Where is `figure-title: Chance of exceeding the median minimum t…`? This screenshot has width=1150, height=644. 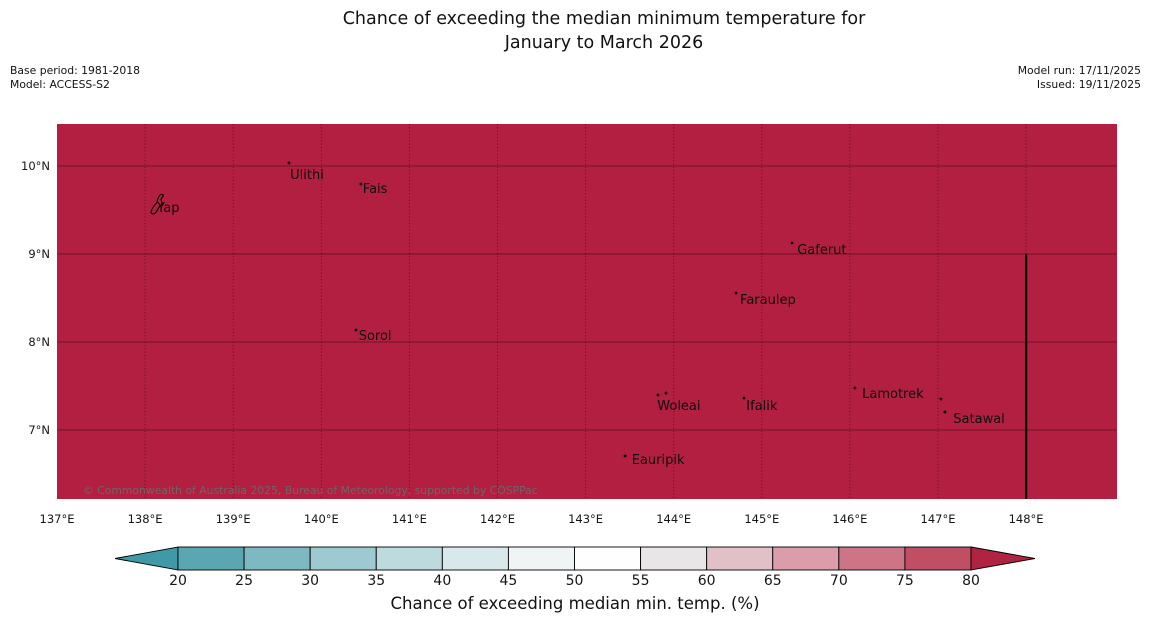
figure-title: Chance of exceeding the median minimum t… is located at coordinates (604, 31).